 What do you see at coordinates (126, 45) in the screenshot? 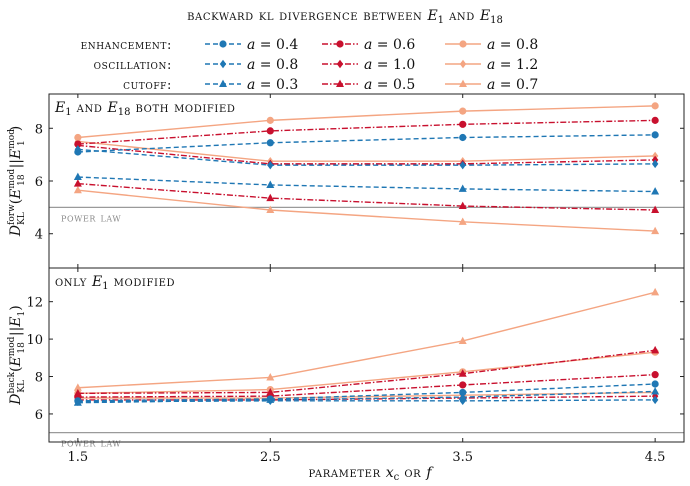
I see `legend-row-label: enhancement:` at bounding box center [126, 45].